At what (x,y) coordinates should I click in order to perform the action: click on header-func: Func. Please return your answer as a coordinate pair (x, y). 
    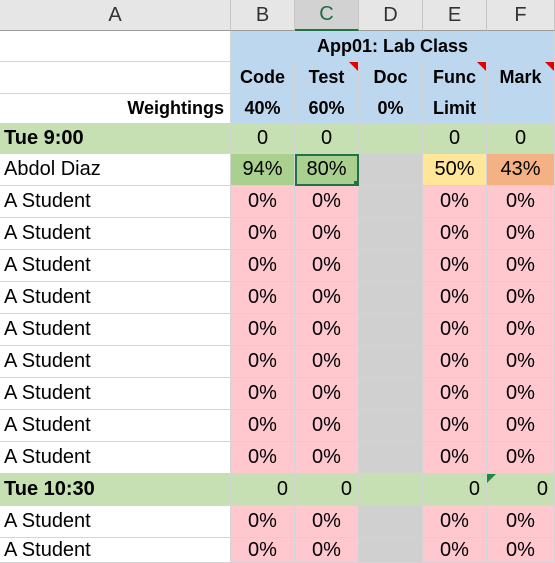
    Looking at the image, I should click on (455, 78).